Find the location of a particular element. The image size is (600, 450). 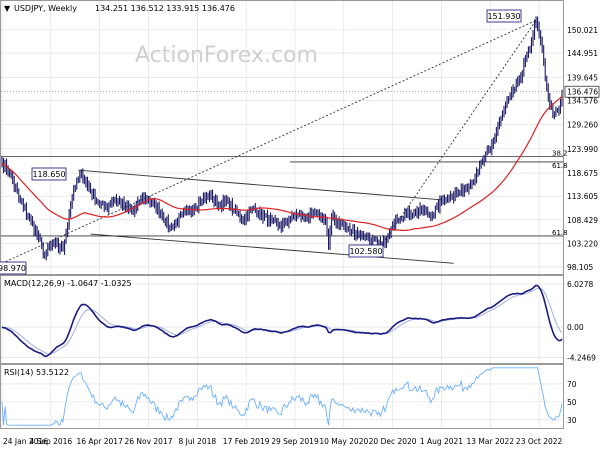

low-1-label: 98.970 is located at coordinates (13, 268).